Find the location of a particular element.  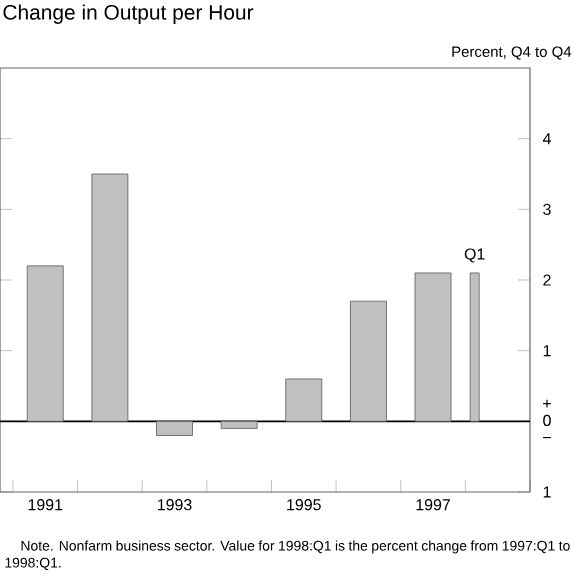

chart-title: Change in Output per Hour is located at coordinates (128, 14).